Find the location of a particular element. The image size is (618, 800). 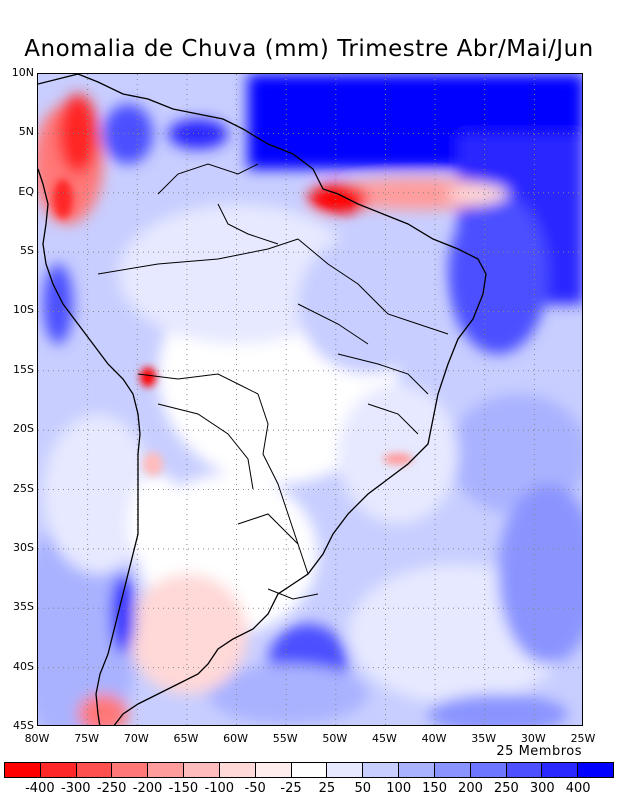

latitude-label: 10S is located at coordinates (23, 310).